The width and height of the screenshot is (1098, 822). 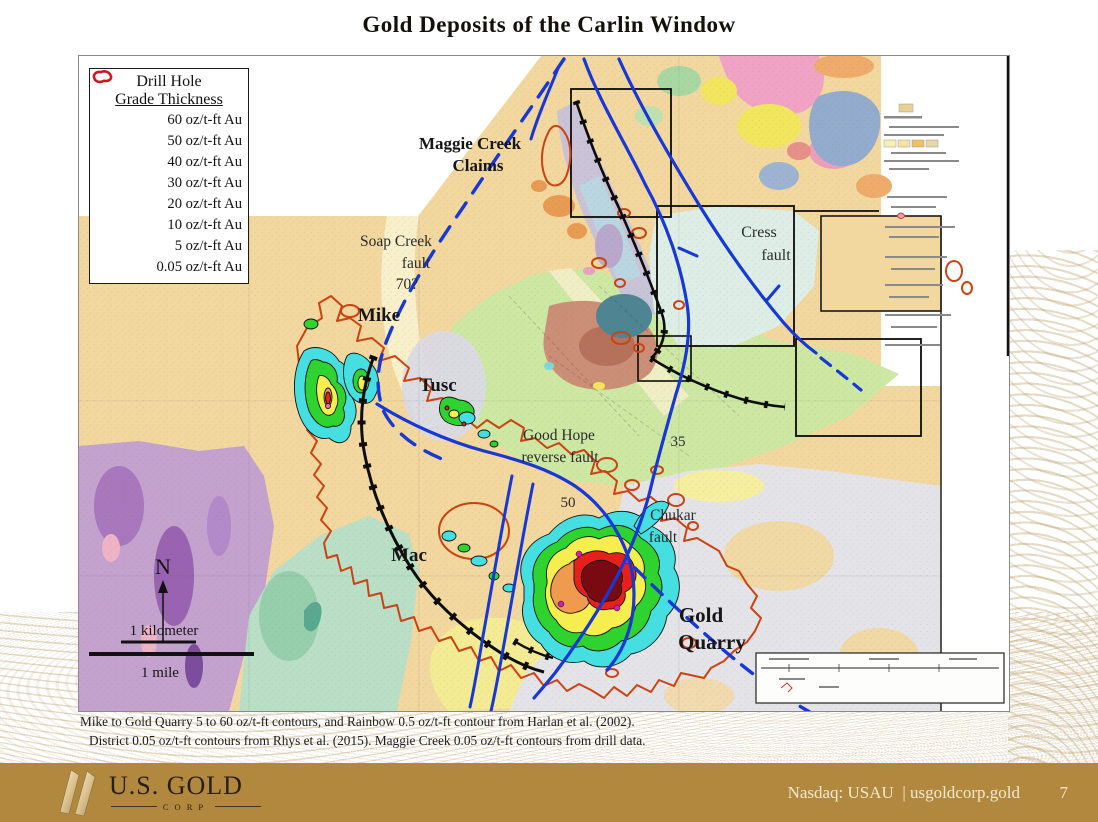 I want to click on logo-corp: CORP, so click(x=185, y=807).